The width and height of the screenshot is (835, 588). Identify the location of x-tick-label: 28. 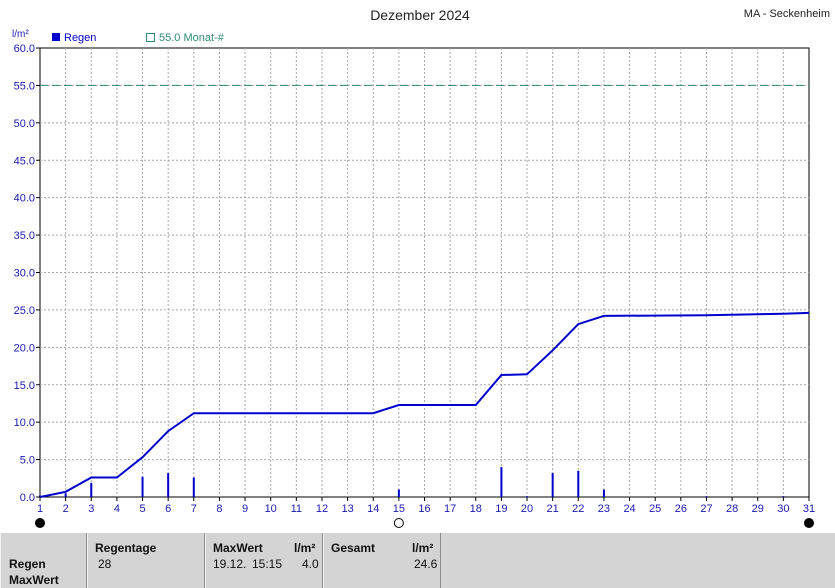
(732, 509).